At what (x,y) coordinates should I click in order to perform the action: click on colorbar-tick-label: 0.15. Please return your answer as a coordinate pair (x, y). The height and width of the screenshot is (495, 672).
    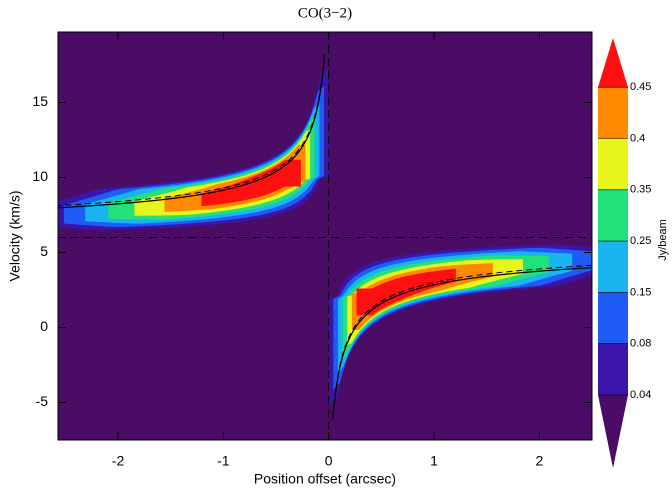
    Looking at the image, I should click on (640, 292).